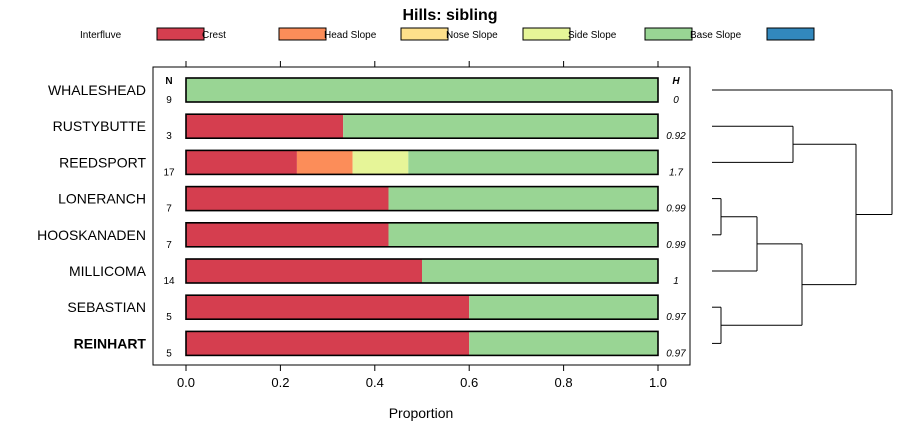  I want to click on legend-swatch-base-slope, so click(790, 34).